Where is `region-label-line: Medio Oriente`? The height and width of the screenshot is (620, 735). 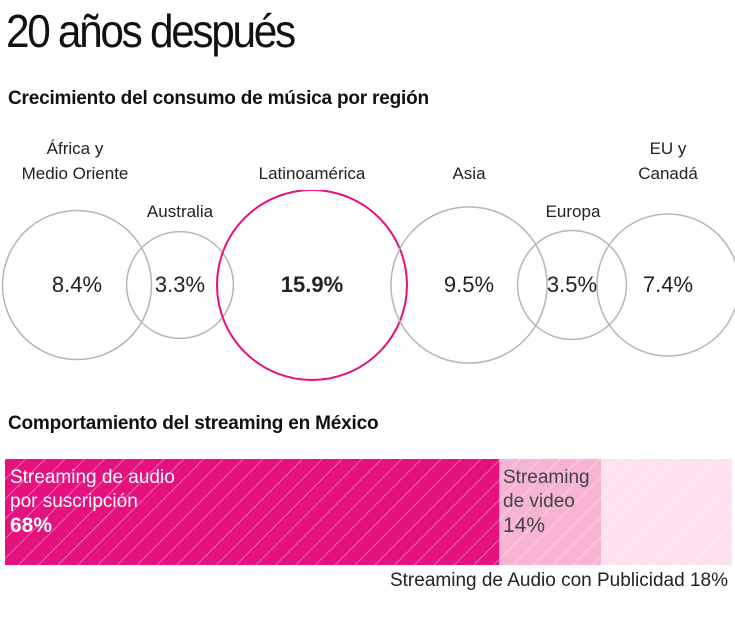 region-label-line: Medio Oriente is located at coordinates (75, 173).